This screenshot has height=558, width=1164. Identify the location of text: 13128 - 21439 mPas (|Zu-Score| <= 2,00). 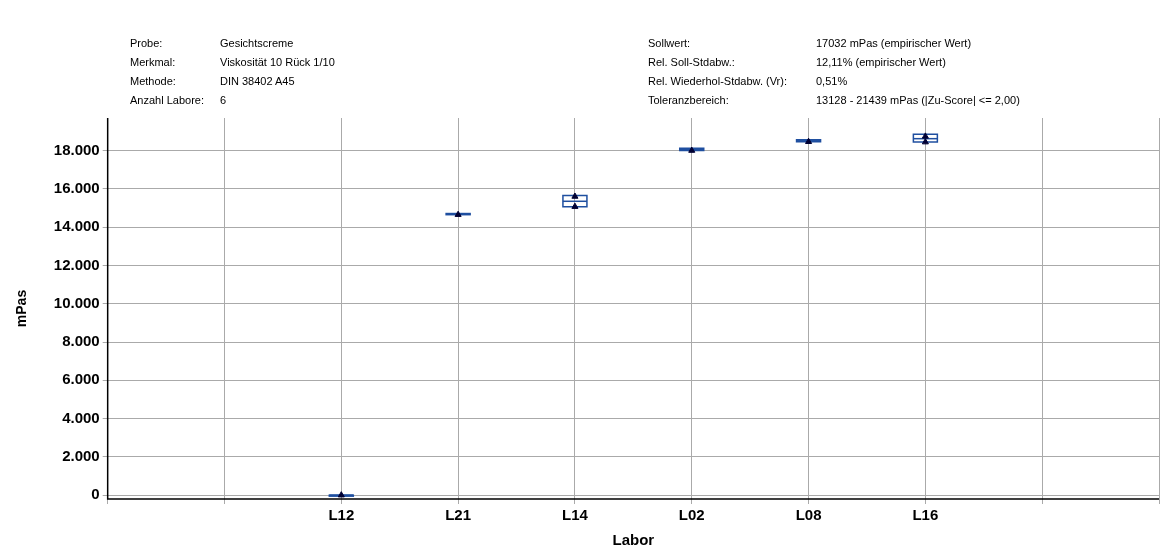
(918, 100).